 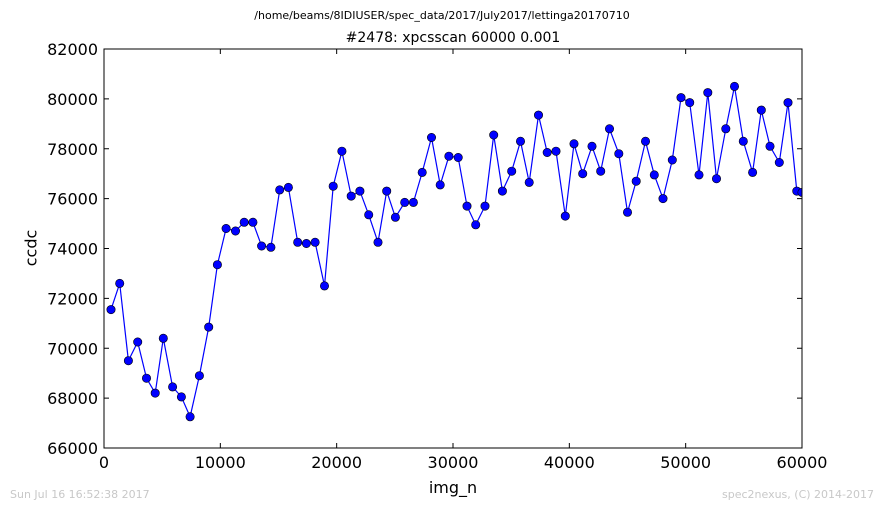 What do you see at coordinates (453, 38) in the screenshot?
I see `chart-title: #2478: xpcsscan 60000 0.001` at bounding box center [453, 38].